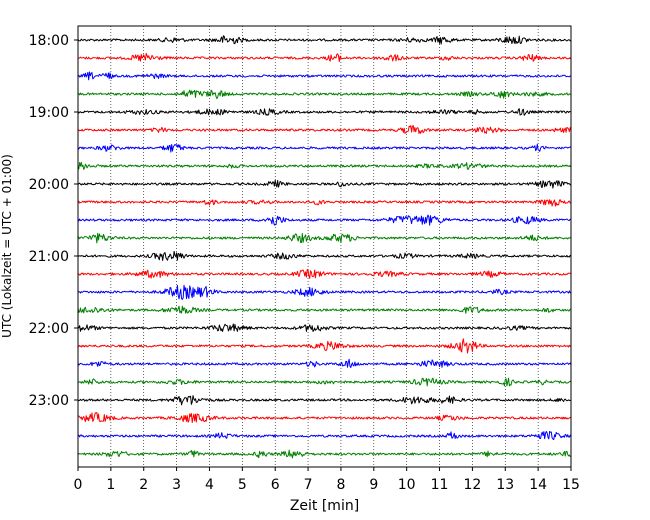 The width and height of the screenshot is (650, 520). What do you see at coordinates (324, 203) in the screenshot?
I see `trace-20:15` at bounding box center [324, 203].